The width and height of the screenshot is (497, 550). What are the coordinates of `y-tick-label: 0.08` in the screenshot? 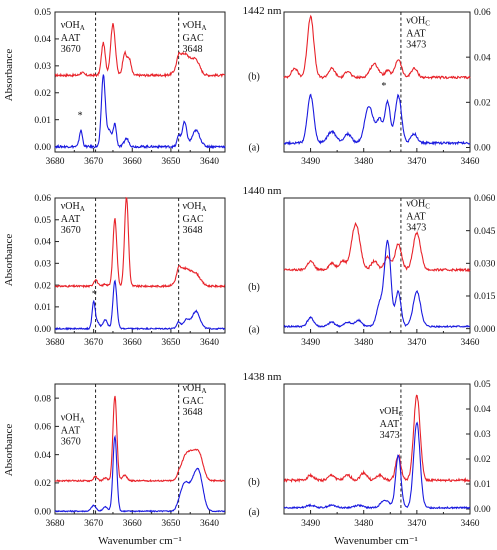 It's located at (42, 399).